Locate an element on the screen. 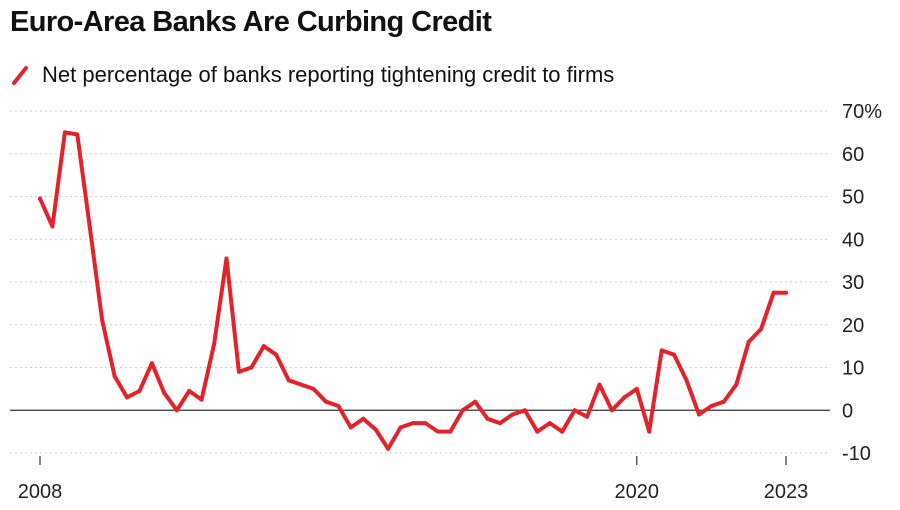  y-tick-label: 60 is located at coordinates (853, 155).